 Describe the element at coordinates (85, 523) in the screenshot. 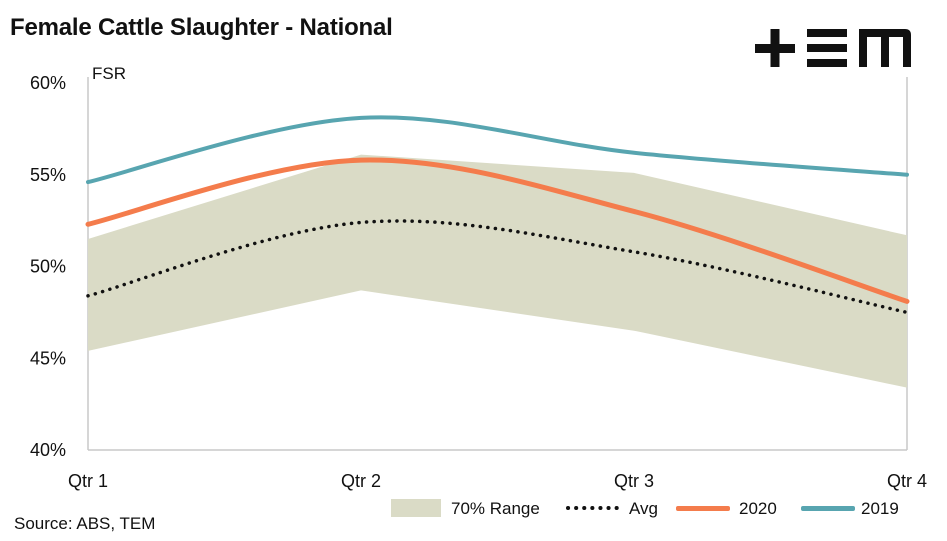

I see `source-note: Source: ABS, TEM` at that location.